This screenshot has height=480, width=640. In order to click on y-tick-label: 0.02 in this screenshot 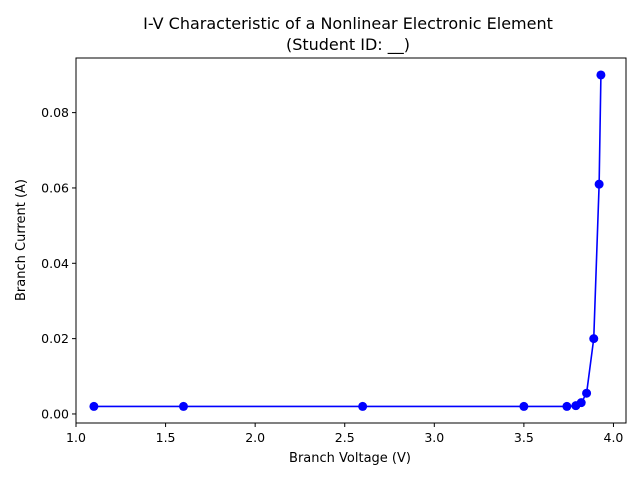, I will do `click(55, 338)`.